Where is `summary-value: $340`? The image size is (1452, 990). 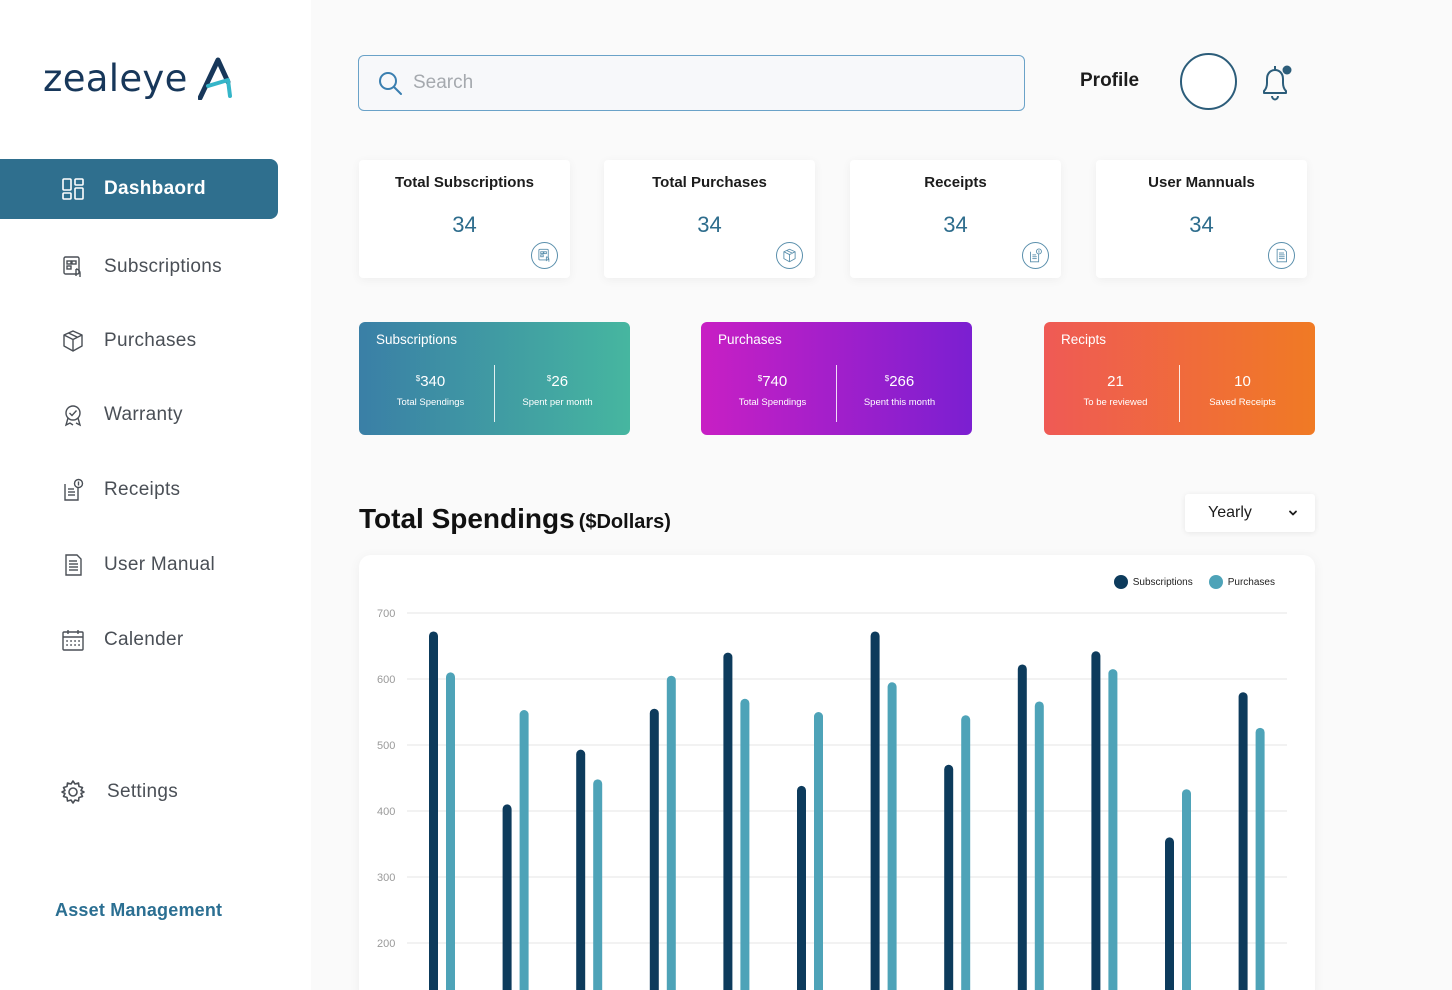
summary-value: $340 is located at coordinates (430, 381).